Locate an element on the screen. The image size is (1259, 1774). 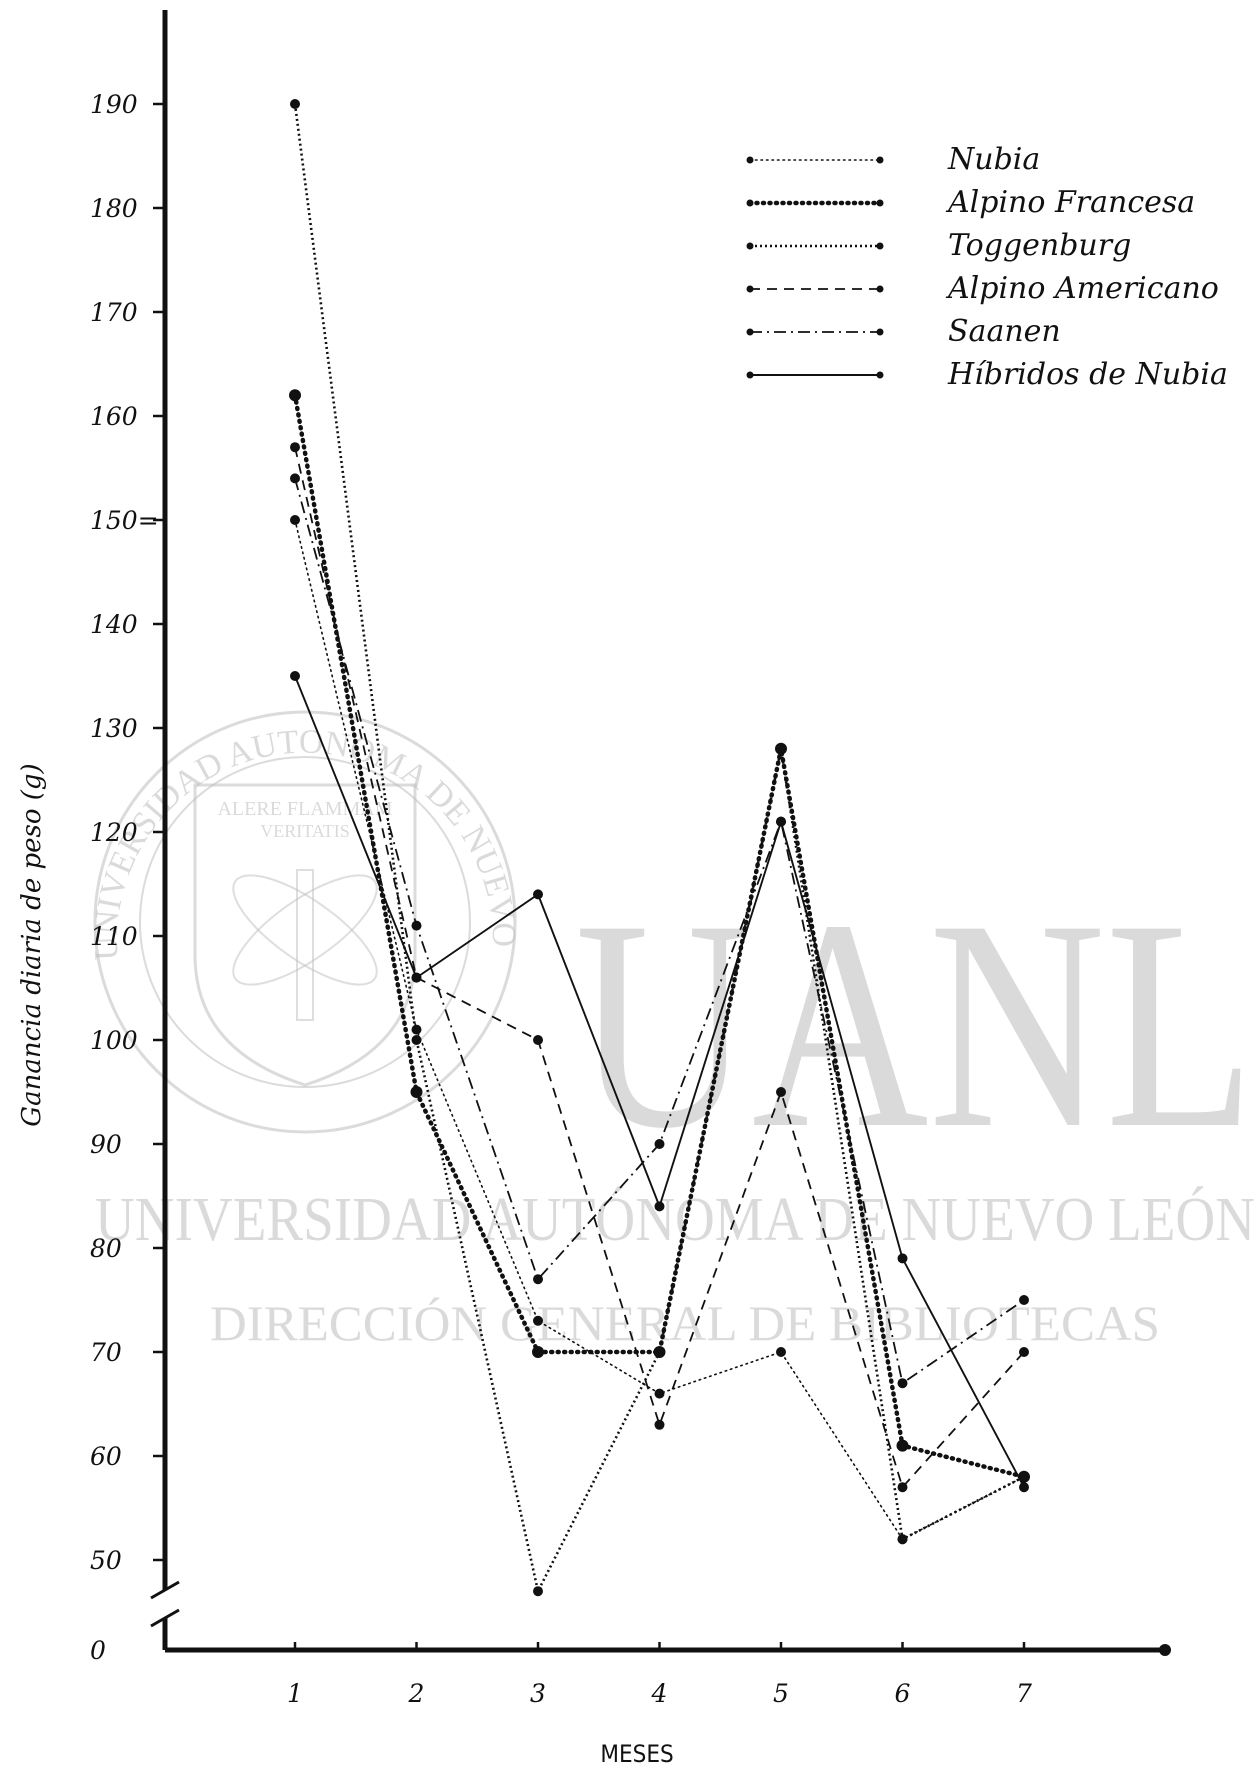
legend-label: Saanen is located at coordinates (1004, 331).